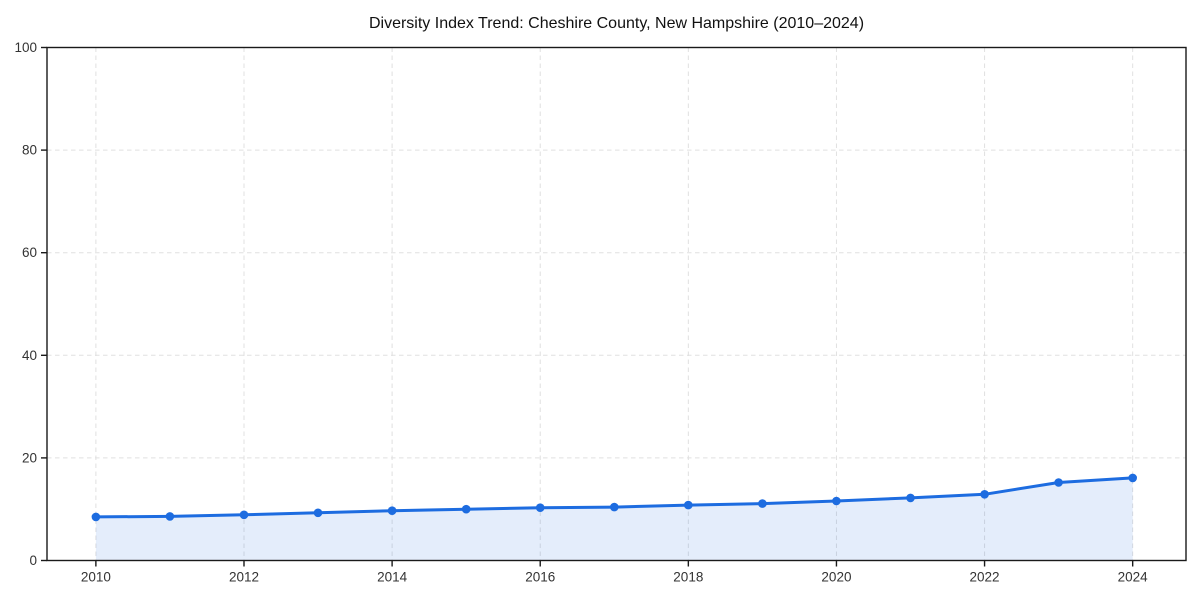  Describe the element at coordinates (762, 503) in the screenshot. I see `data-point-2019` at that location.